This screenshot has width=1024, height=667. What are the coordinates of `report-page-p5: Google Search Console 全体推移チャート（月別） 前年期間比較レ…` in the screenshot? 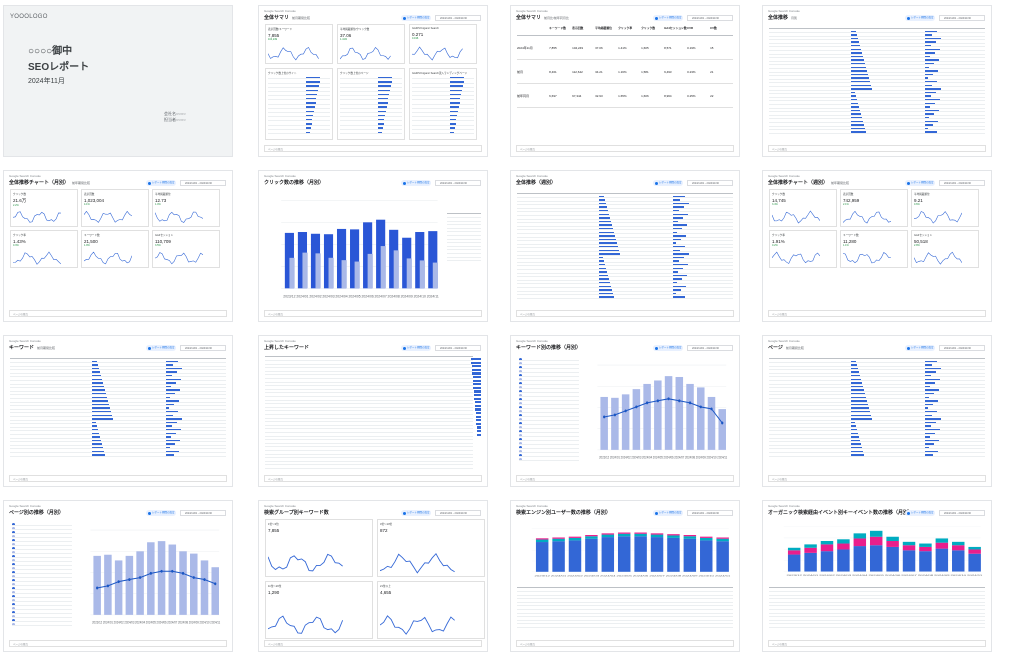 It's located at (118, 246).